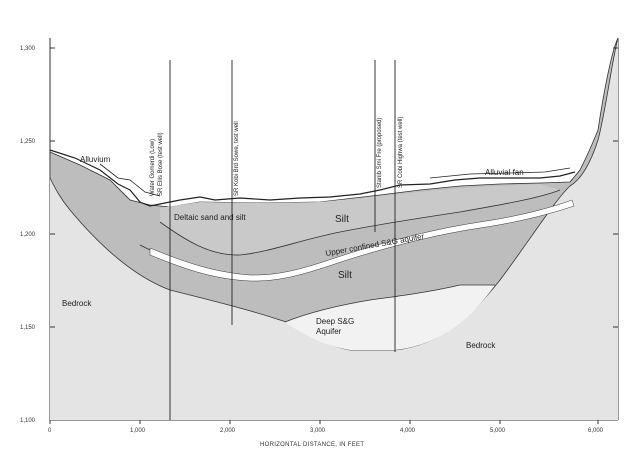 Image resolution: width=628 pixels, height=454 pixels. I want to click on silt-upper-label: Silt, so click(342, 219).